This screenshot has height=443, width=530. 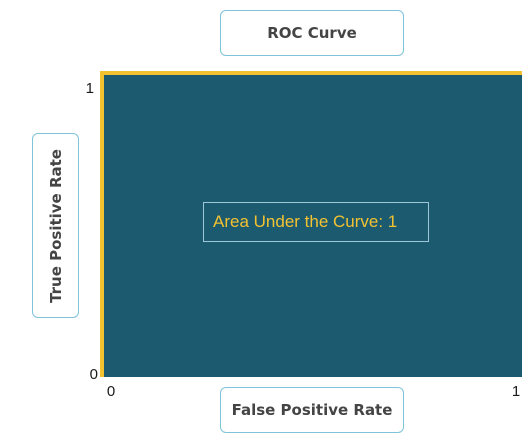 What do you see at coordinates (55, 225) in the screenshot?
I see `y-axis-label: True Positive Rate` at bounding box center [55, 225].